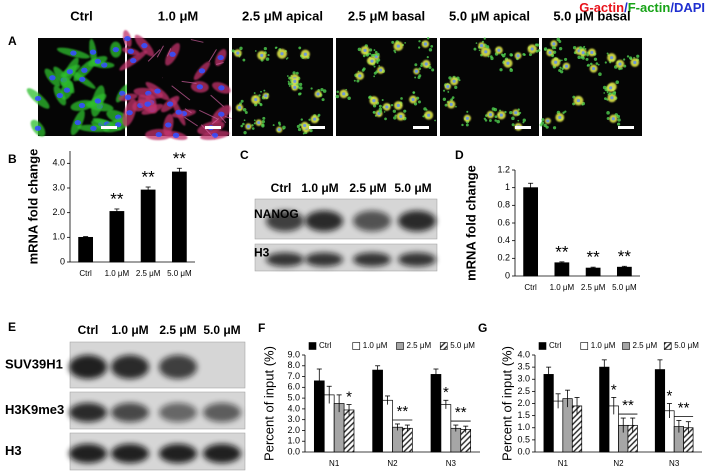 This screenshot has width=709, height=473. I want to click on legend-item: G-actin, so click(601, 7).